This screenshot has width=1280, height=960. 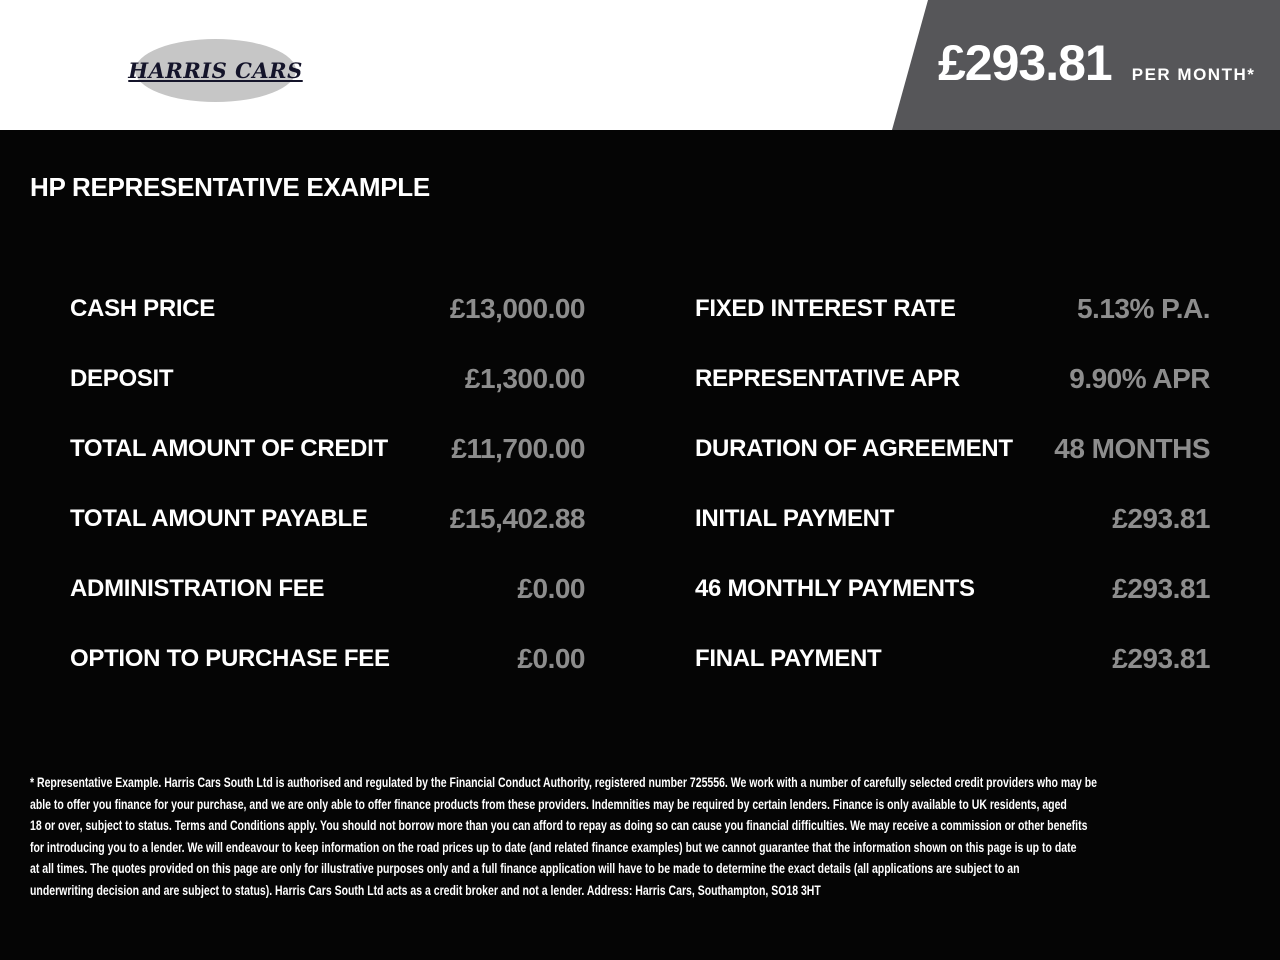 I want to click on dealer-logo: HARRIS CARS, so click(x=215, y=70).